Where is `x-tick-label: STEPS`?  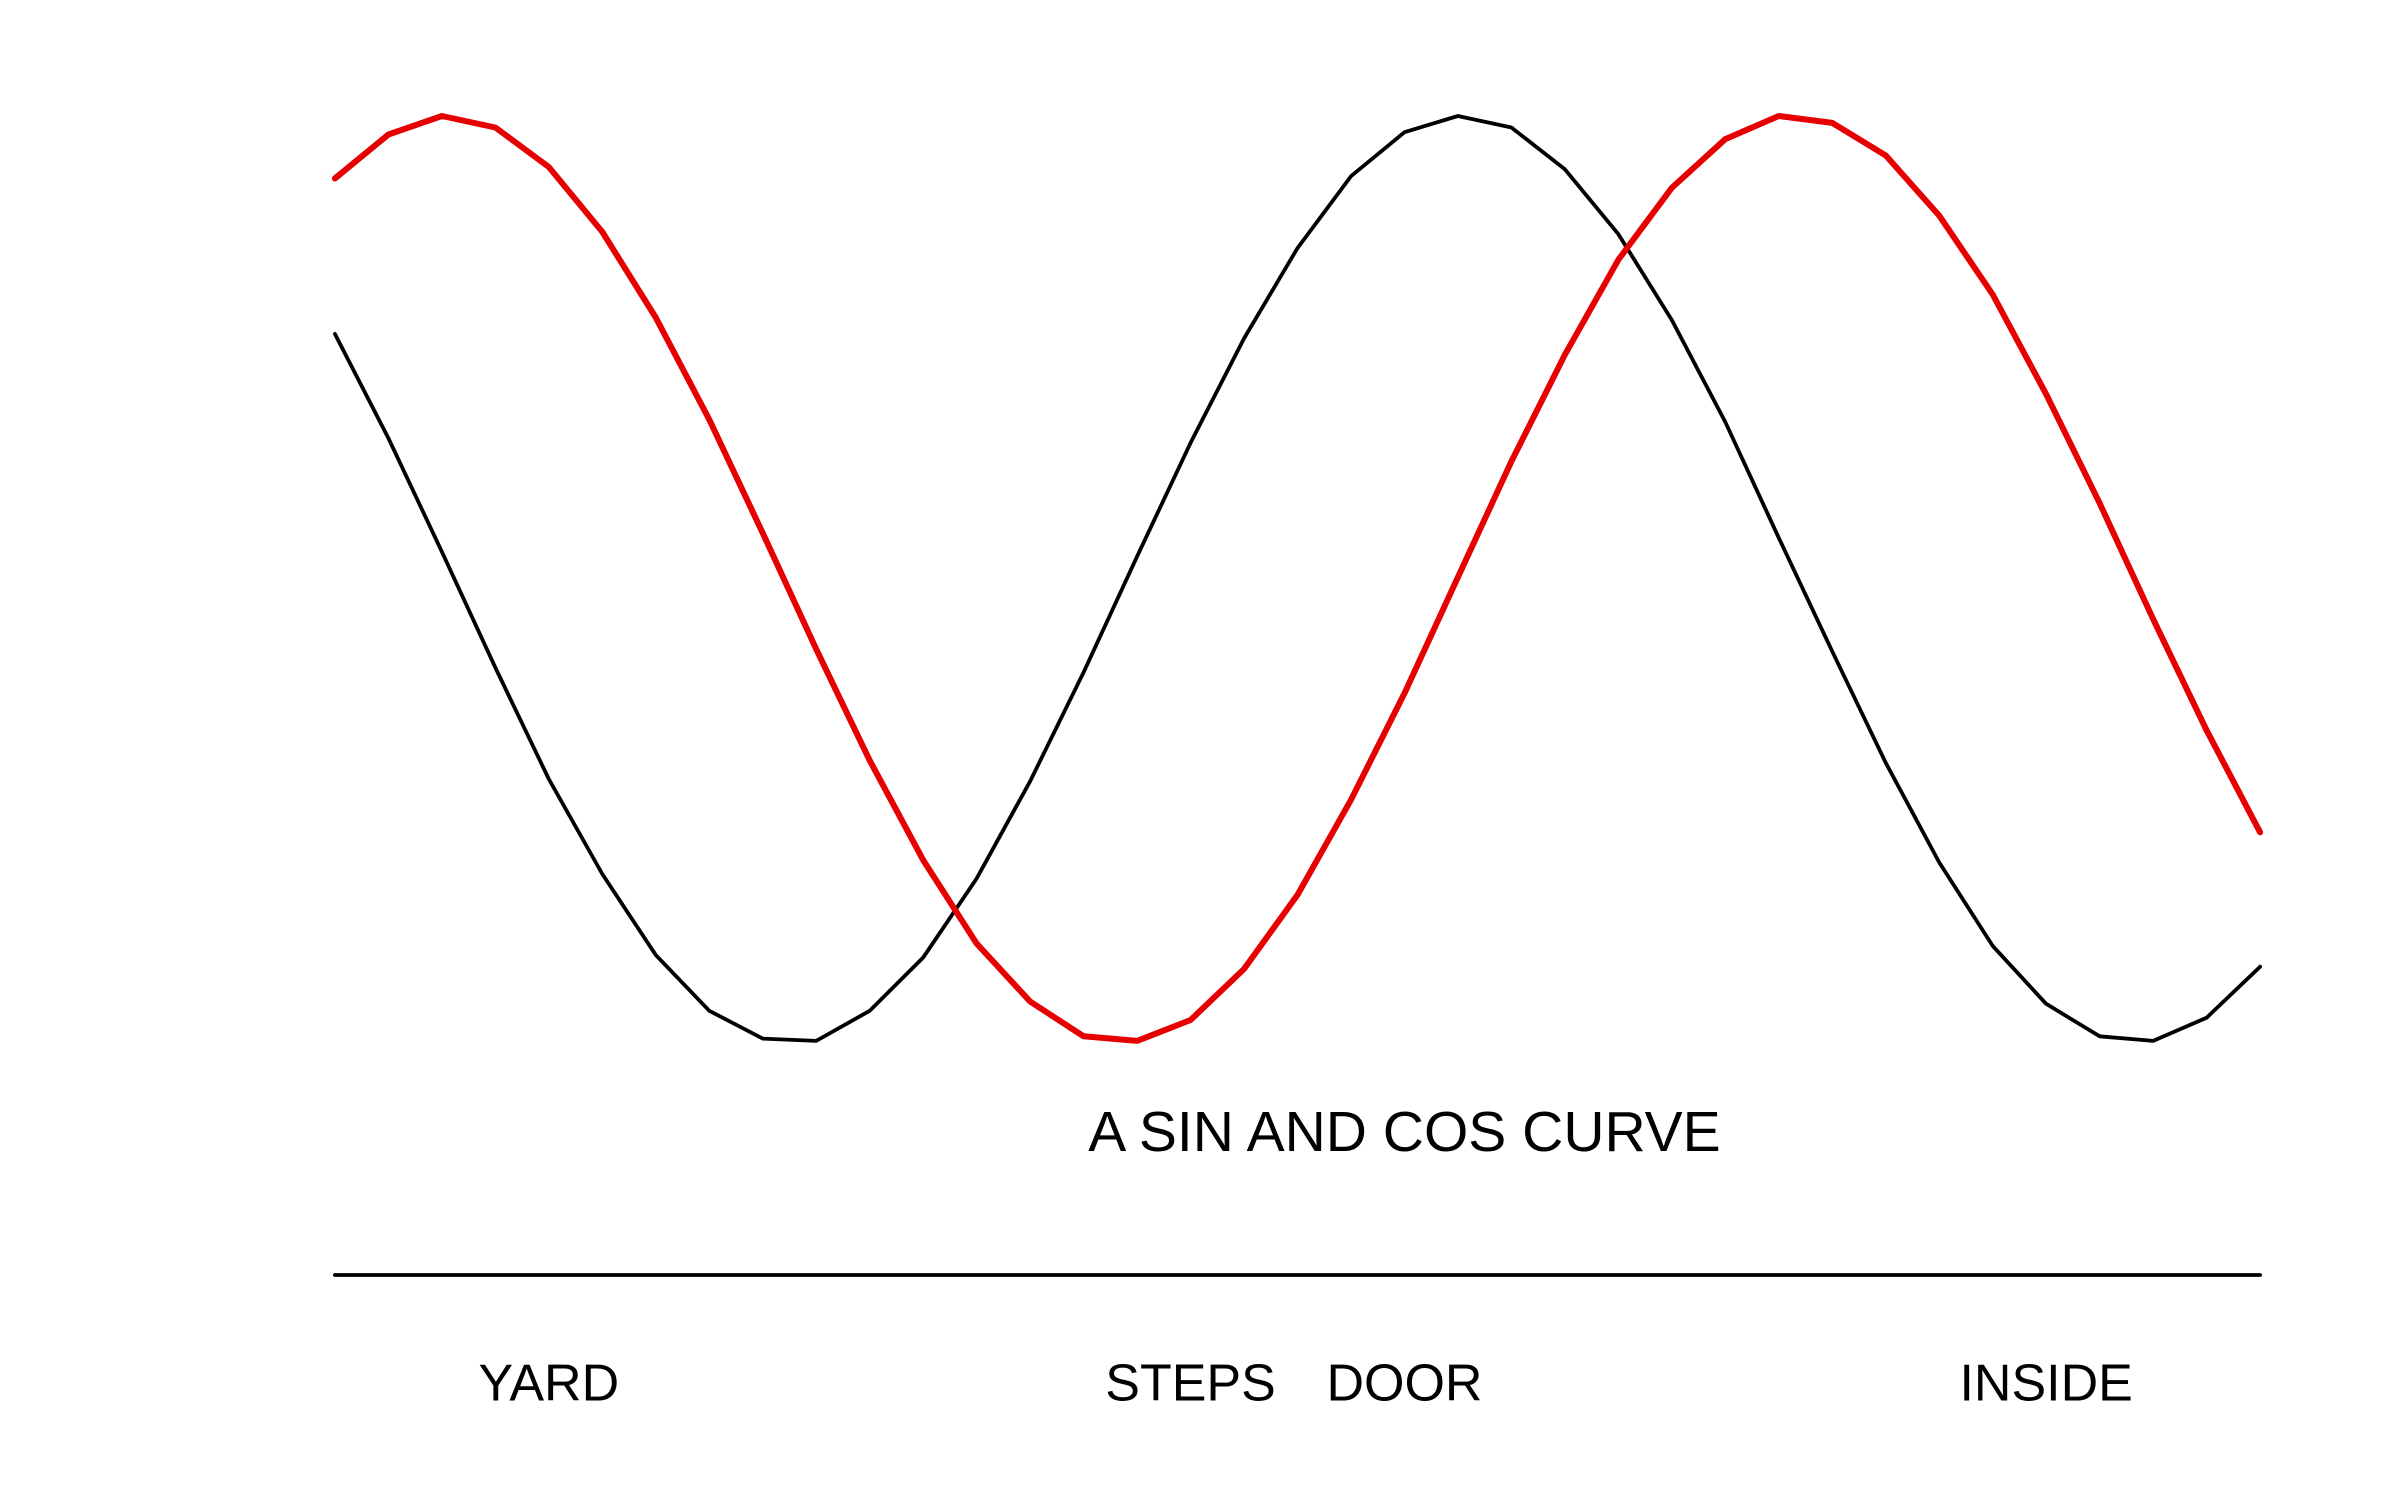
x-tick-label: STEPS is located at coordinates (1190, 1384).